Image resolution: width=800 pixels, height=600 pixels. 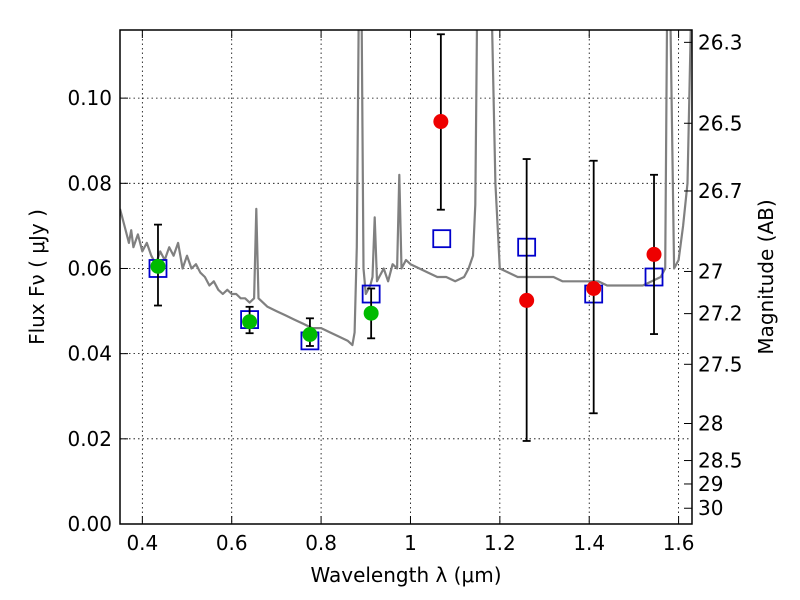 What do you see at coordinates (720, 364) in the screenshot?
I see `y2-tick-label: 27.5` at bounding box center [720, 364].